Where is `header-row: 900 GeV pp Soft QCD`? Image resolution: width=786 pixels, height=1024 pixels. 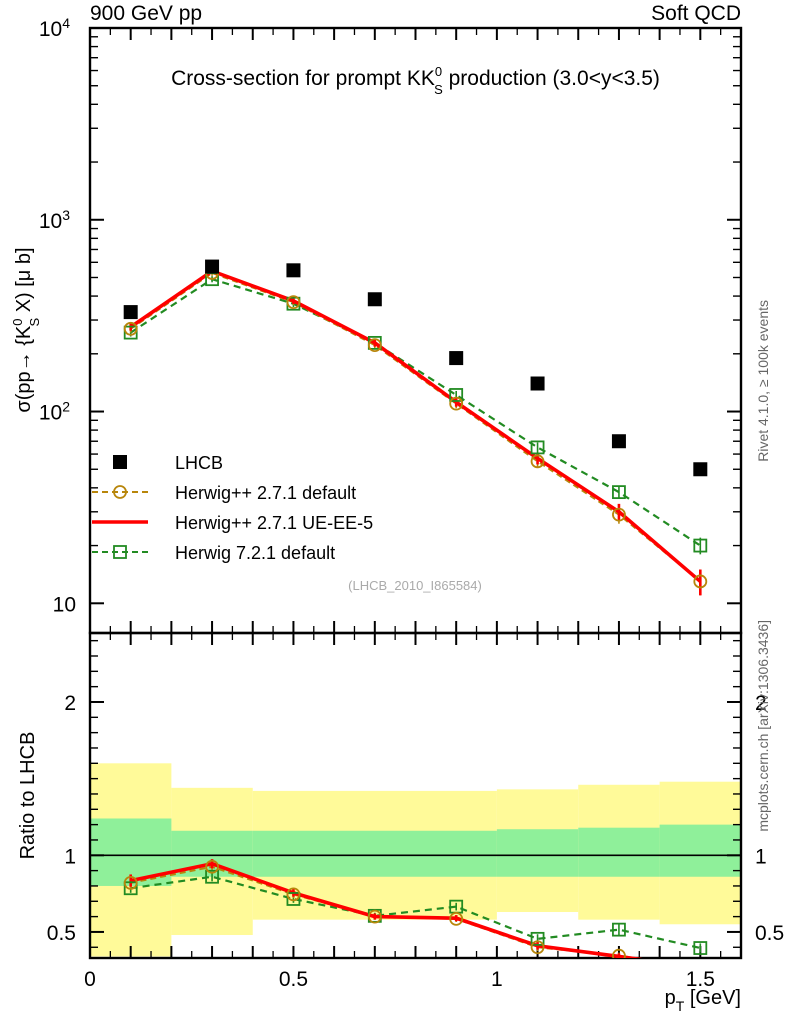
header-row: 900 GeV pp Soft QCD is located at coordinates (415, 13).